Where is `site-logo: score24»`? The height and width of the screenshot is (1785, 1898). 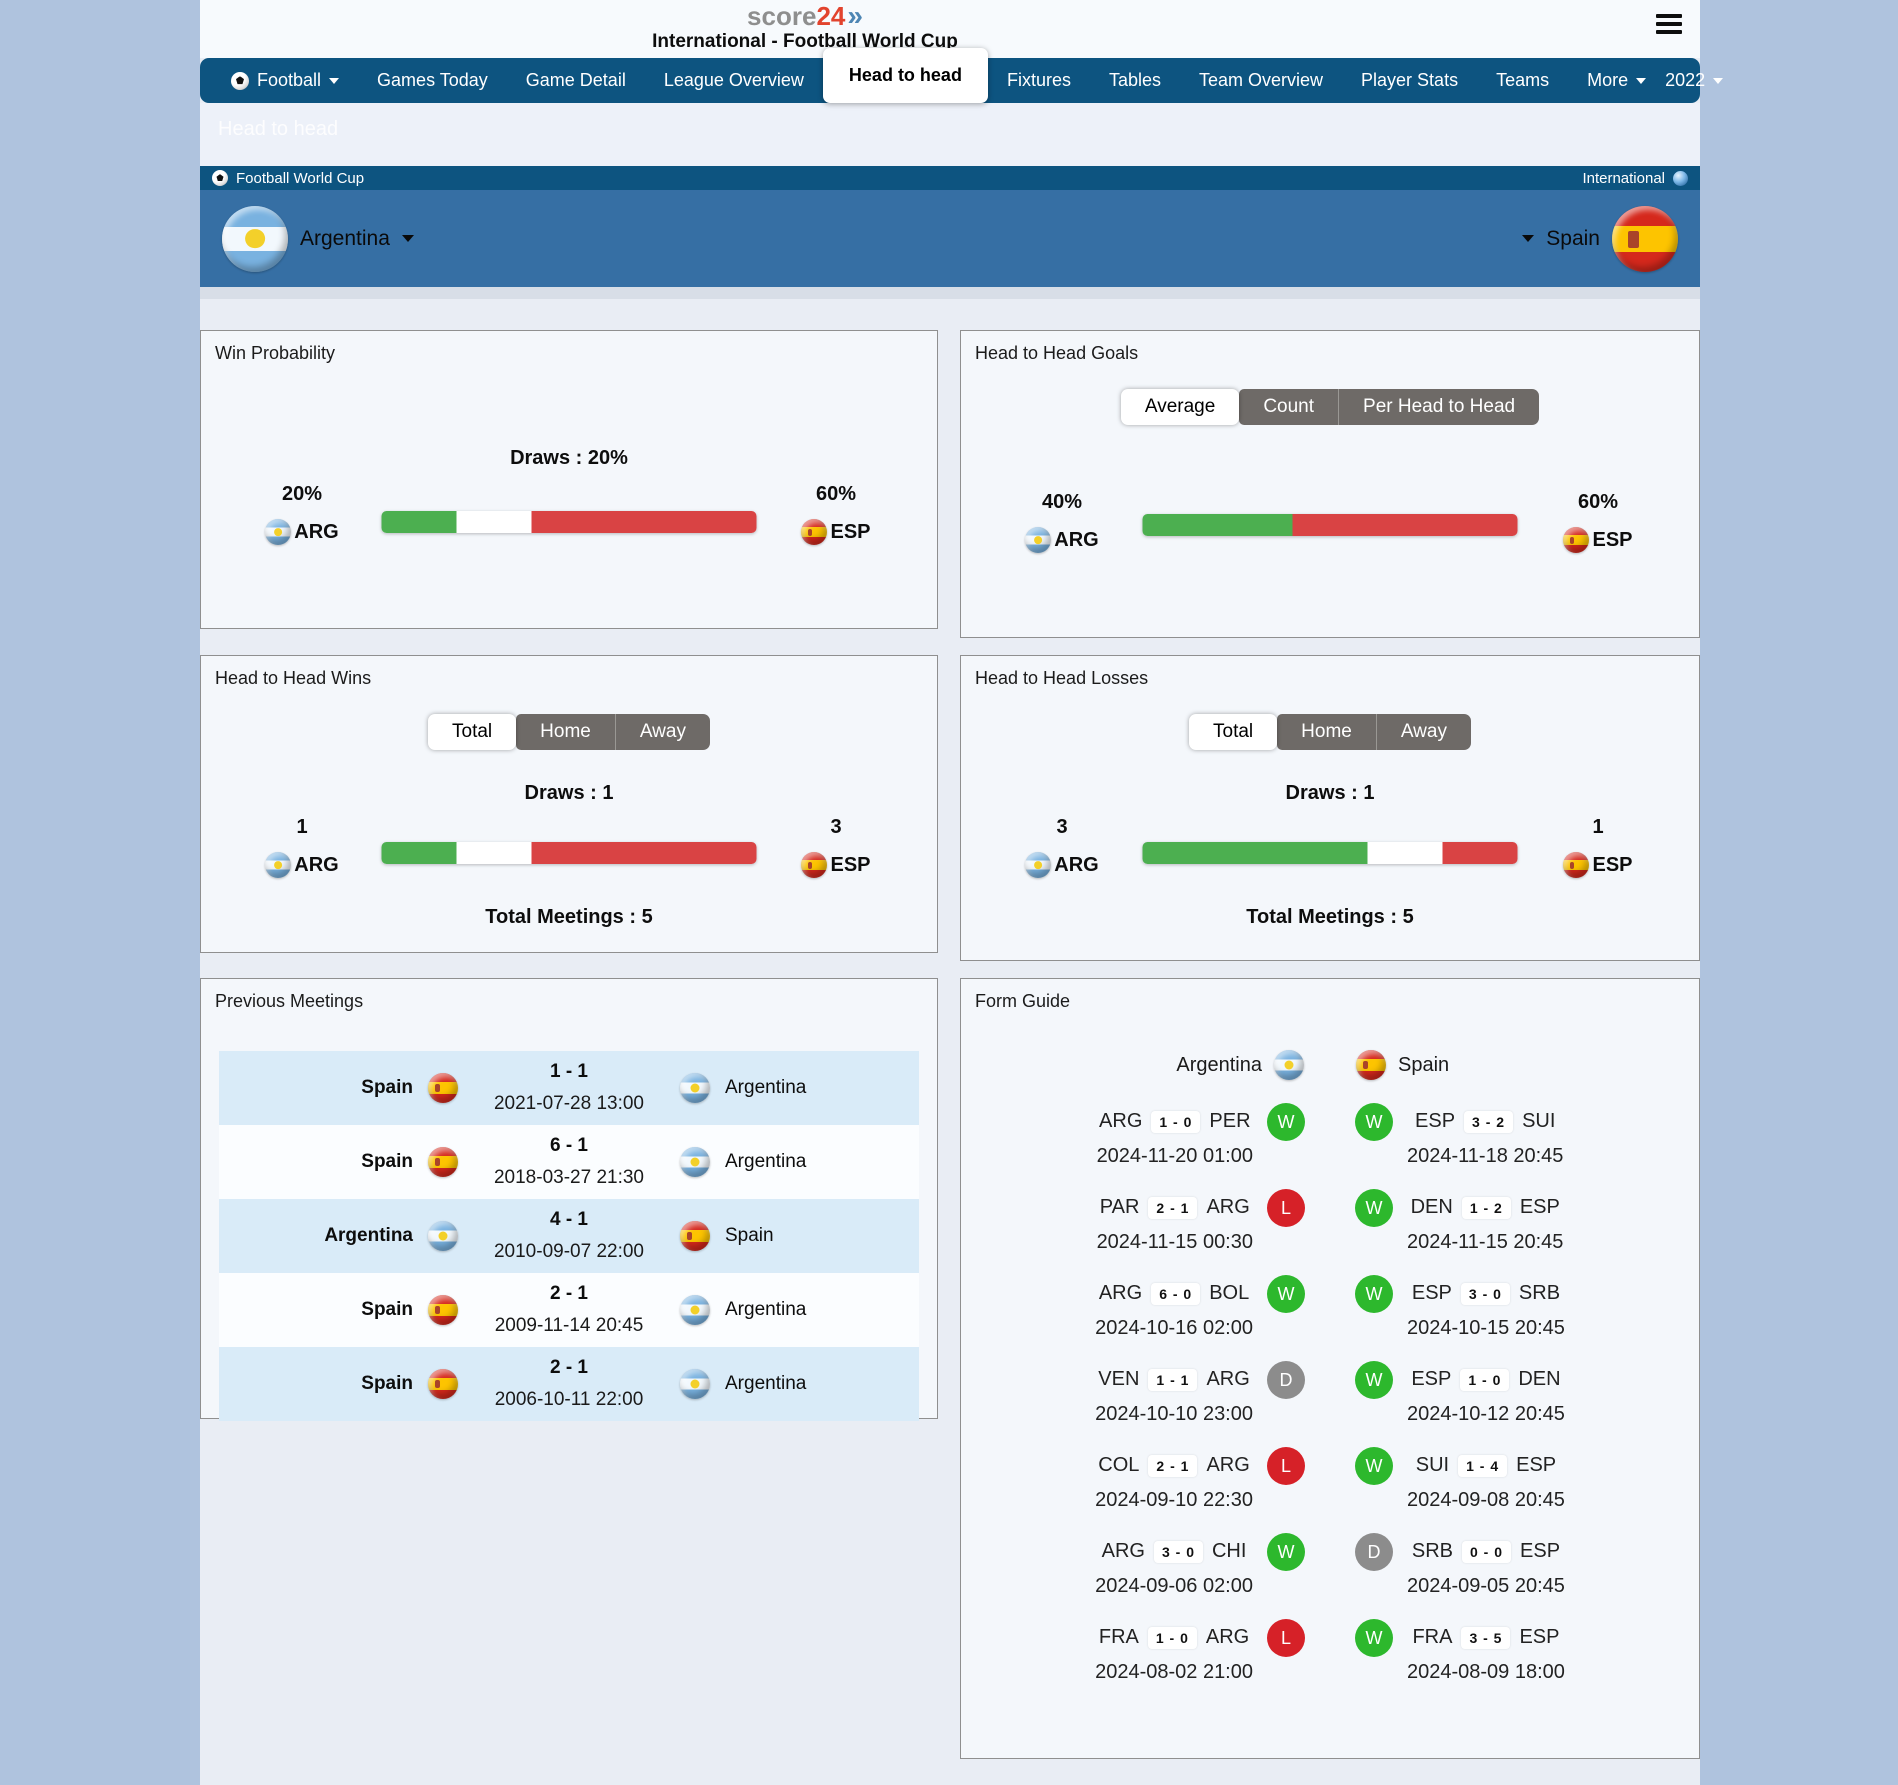
site-logo: score24» is located at coordinates (805, 16).